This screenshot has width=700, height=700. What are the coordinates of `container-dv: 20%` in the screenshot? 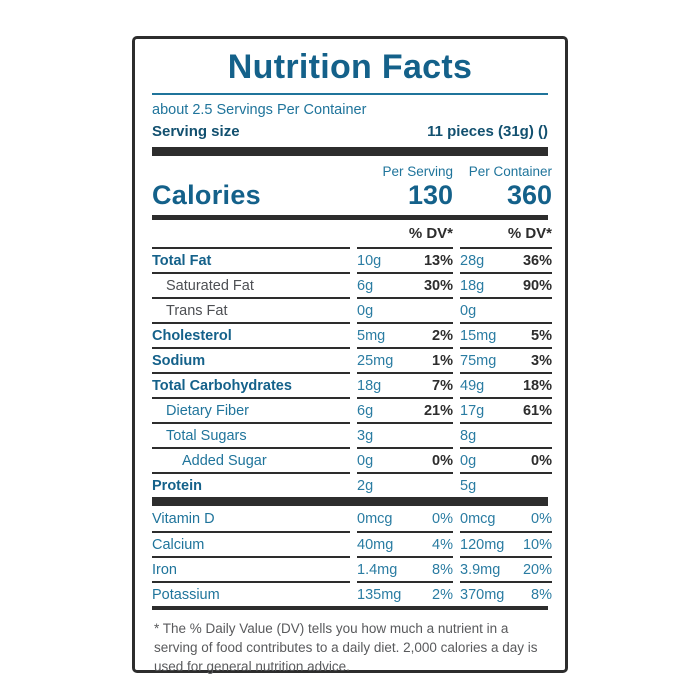 It's located at (537, 569).